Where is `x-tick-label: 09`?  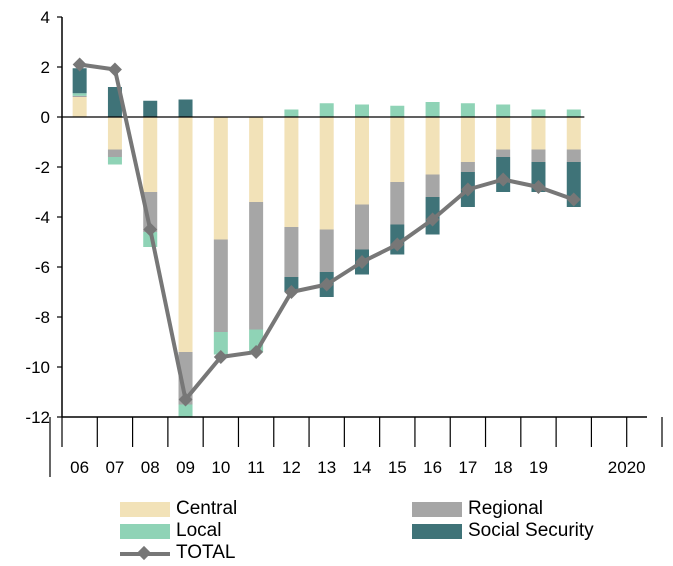 x-tick-label: 09 is located at coordinates (185, 467).